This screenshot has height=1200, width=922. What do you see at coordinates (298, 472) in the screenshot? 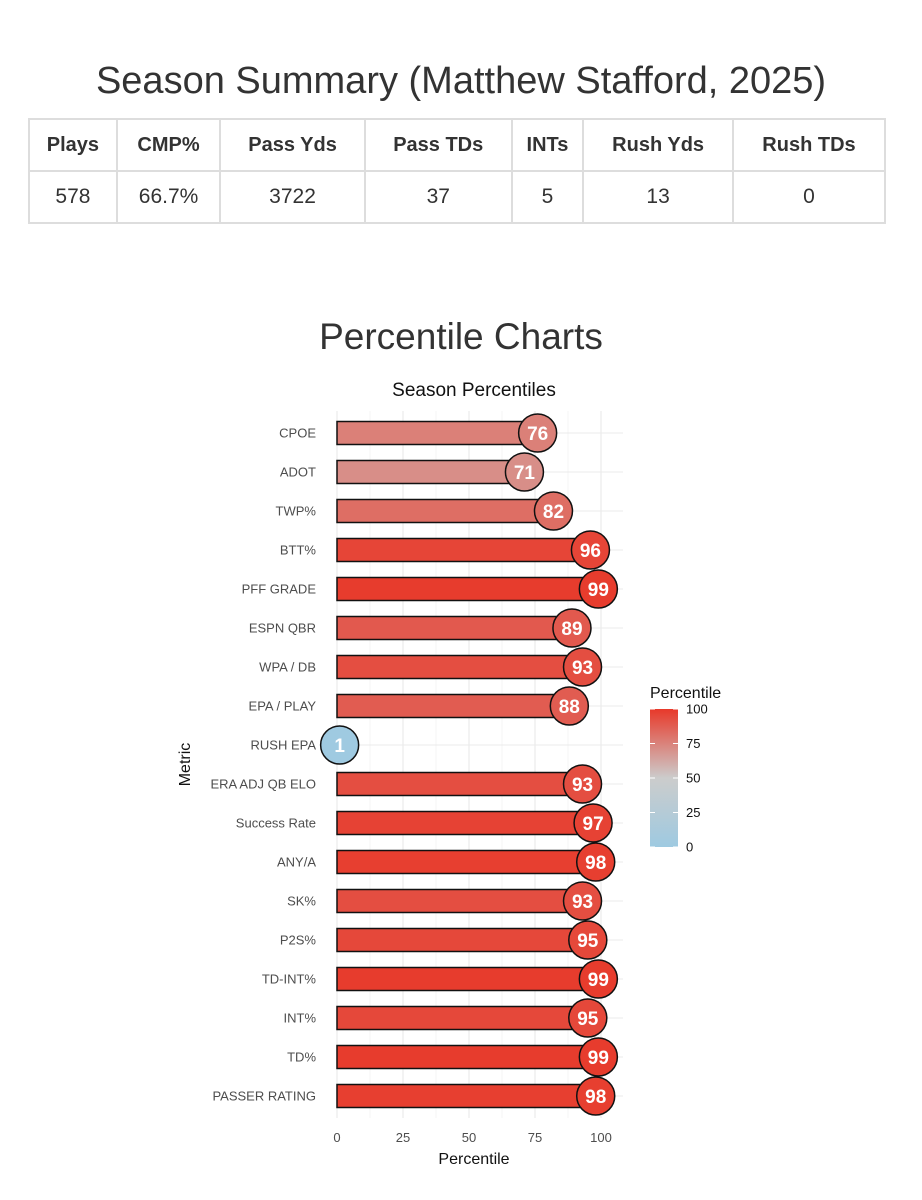
I see `y-tick-label: ADOT` at bounding box center [298, 472].